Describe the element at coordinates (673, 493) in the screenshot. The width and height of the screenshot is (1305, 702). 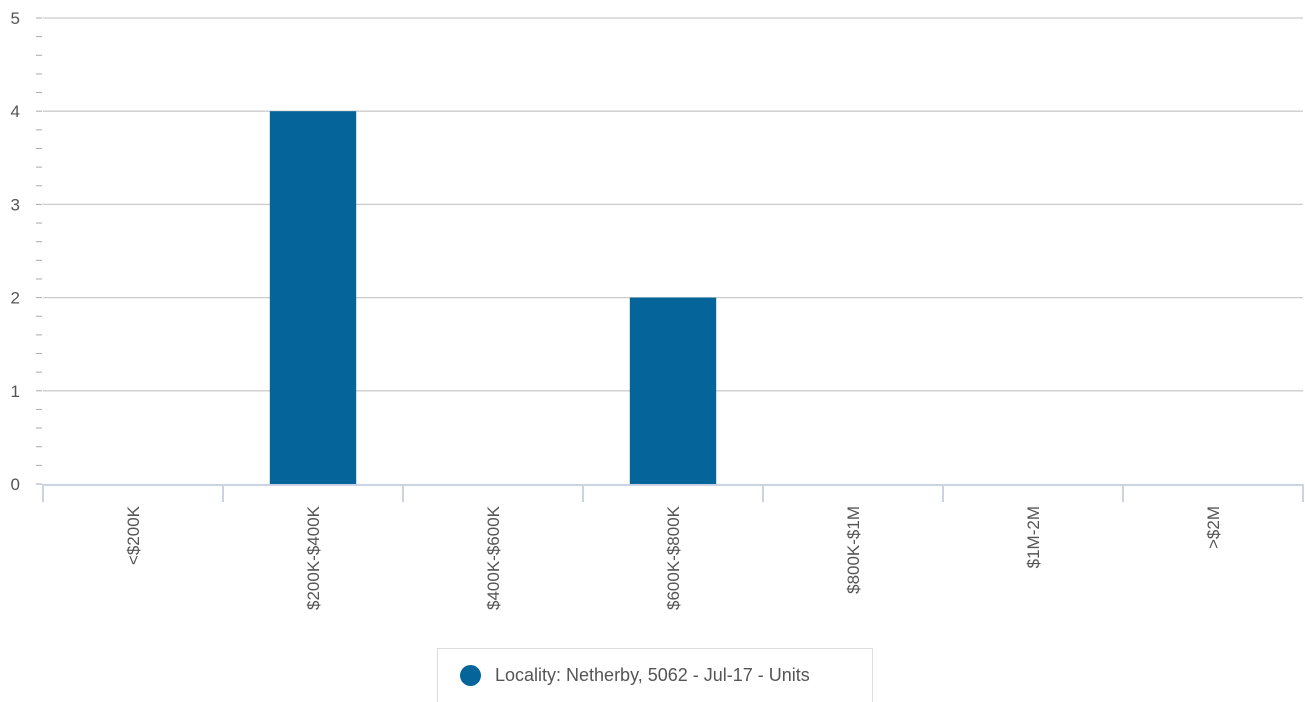
I see `x-axis` at that location.